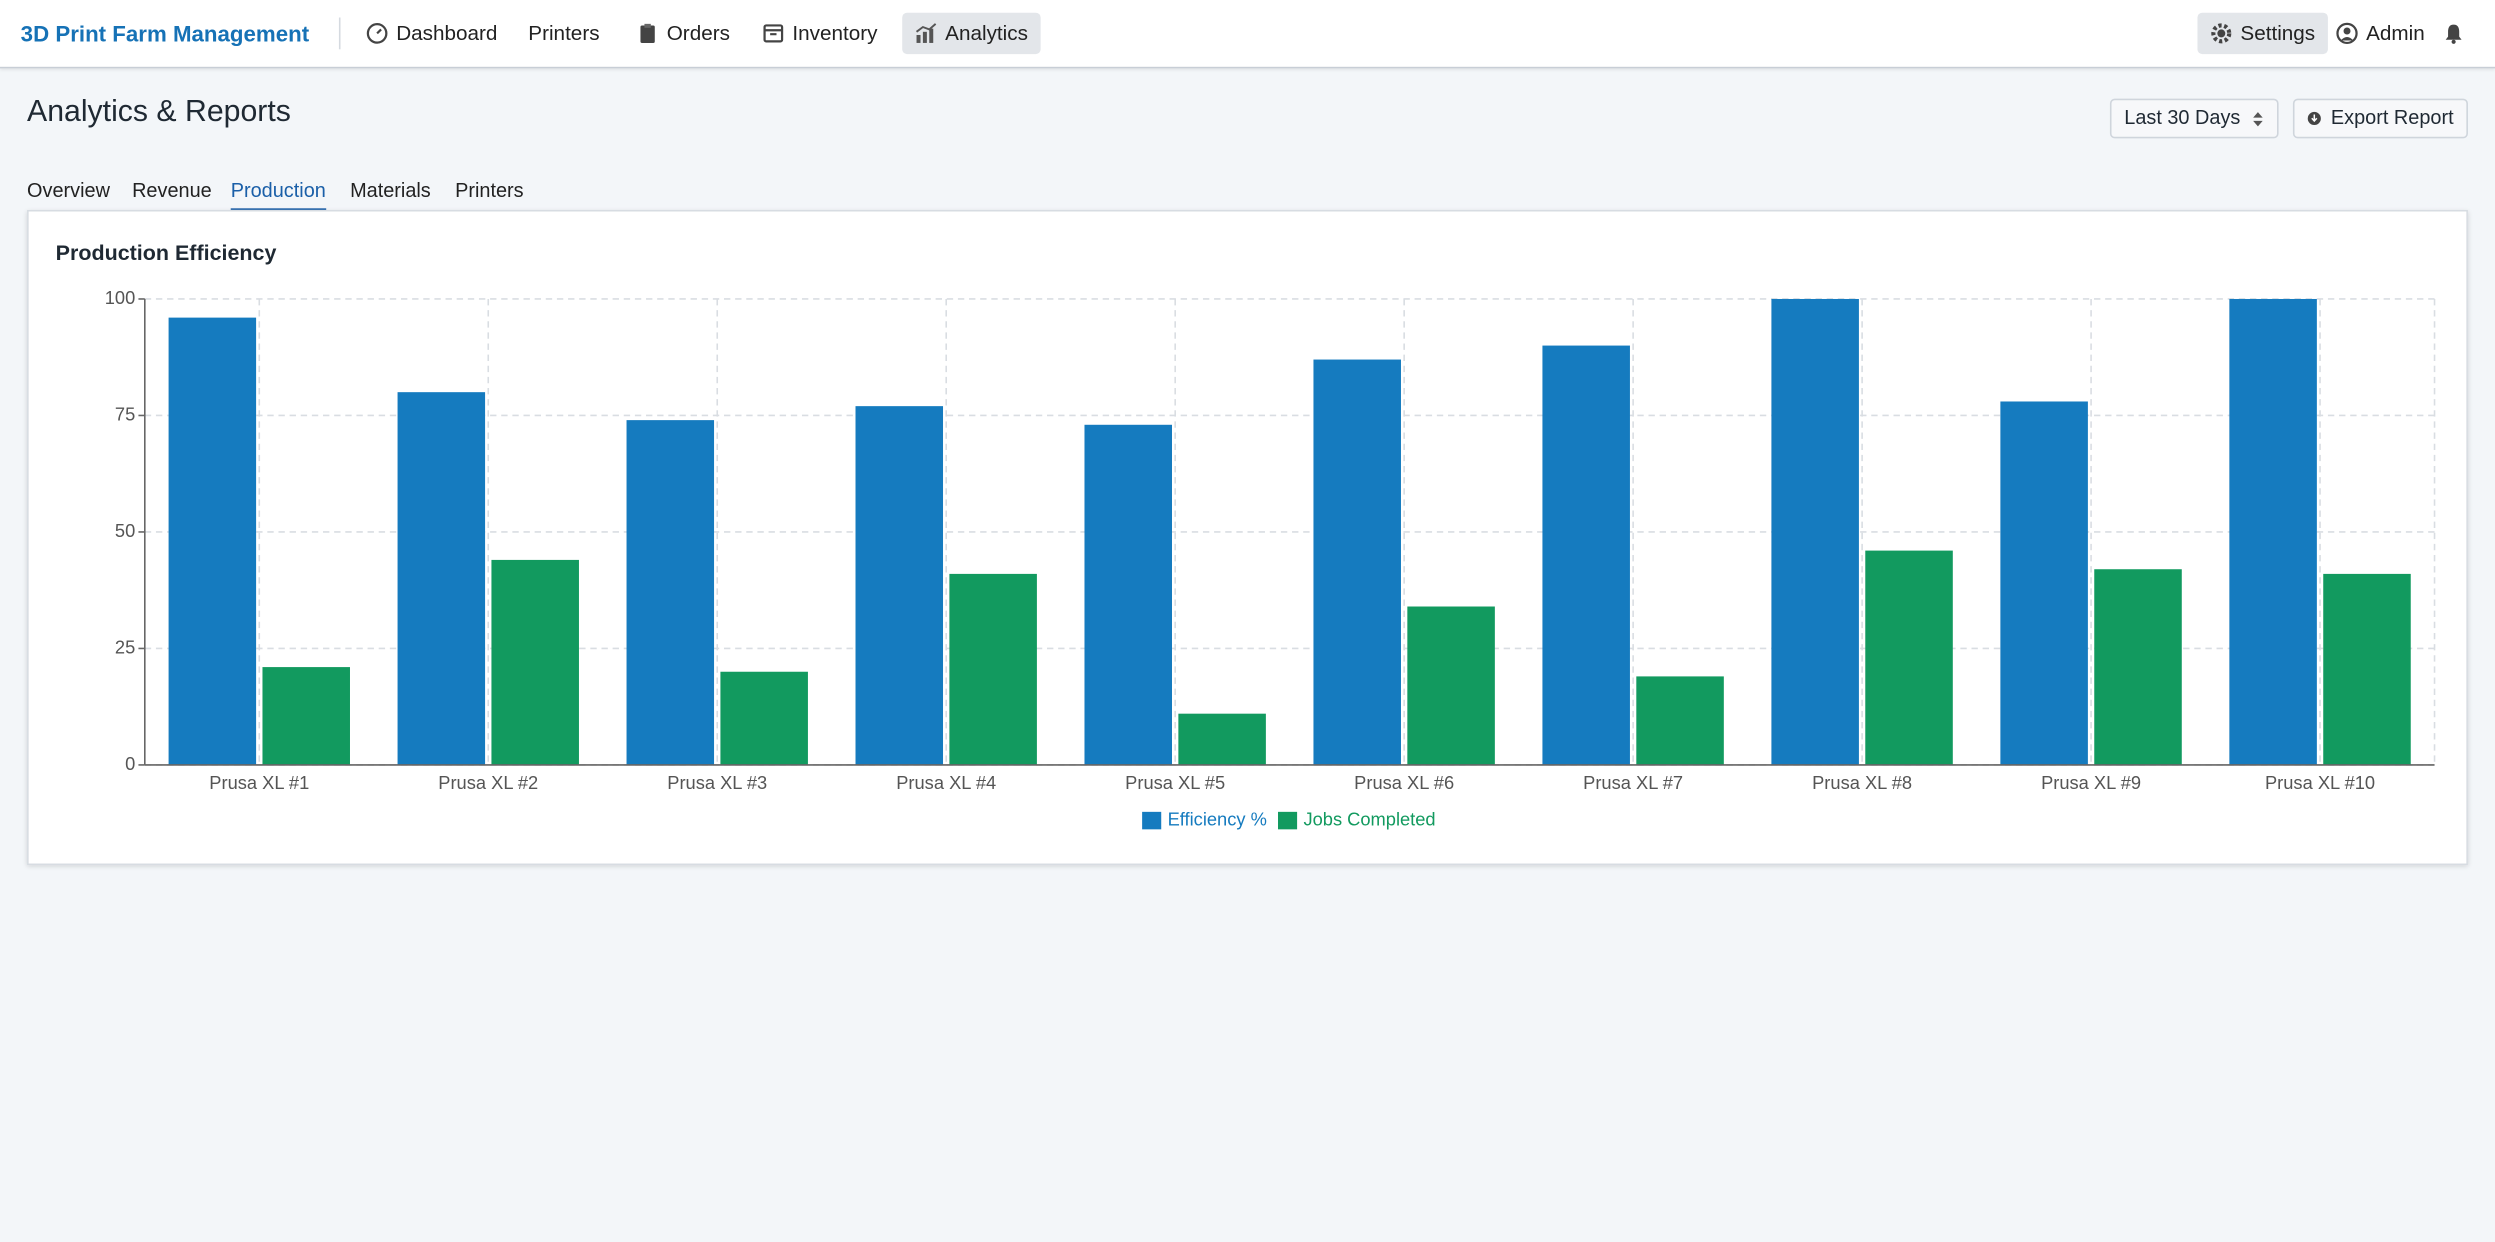 The height and width of the screenshot is (1242, 2495). I want to click on chart-title: Production Efficiency, so click(166, 253).